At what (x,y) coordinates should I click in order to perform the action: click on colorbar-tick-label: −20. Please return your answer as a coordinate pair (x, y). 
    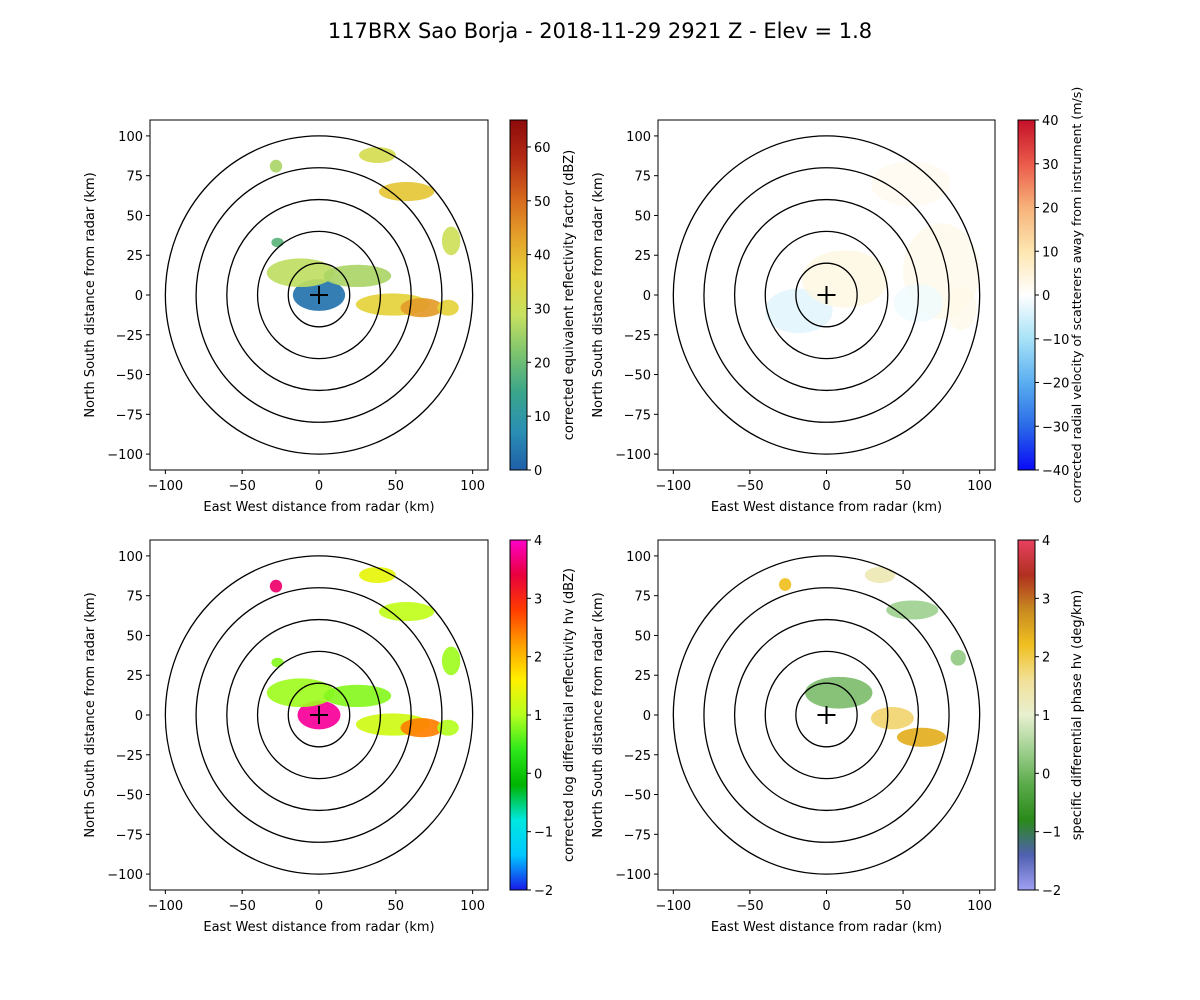
    Looking at the image, I should click on (1055, 384).